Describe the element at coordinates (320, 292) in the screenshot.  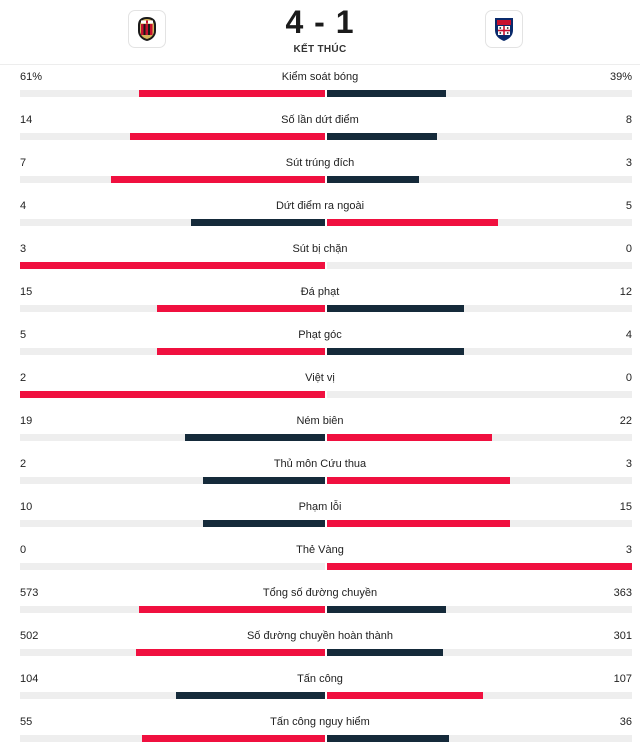
I see `stat-label: Đá phạt` at that location.